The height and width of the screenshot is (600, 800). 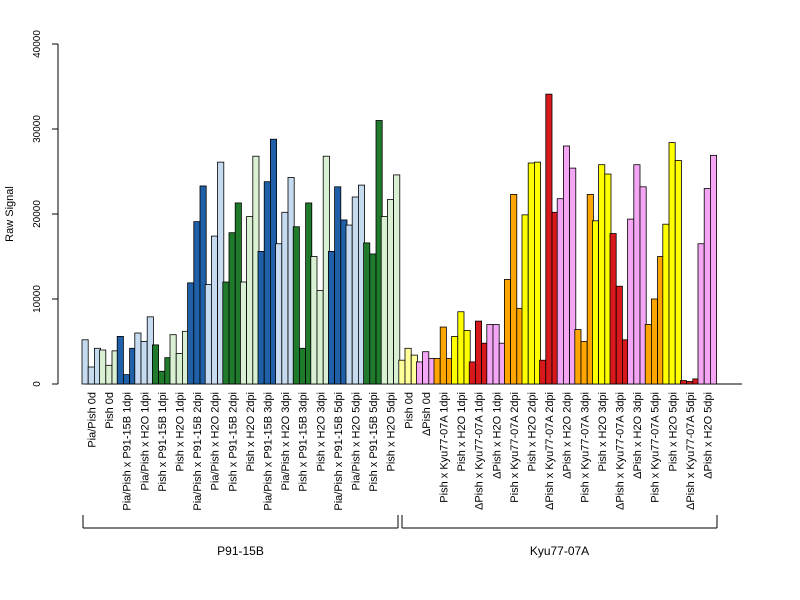 What do you see at coordinates (638, 435) in the screenshot?
I see `category-label: ΔPish x H2O 3dpi` at bounding box center [638, 435].